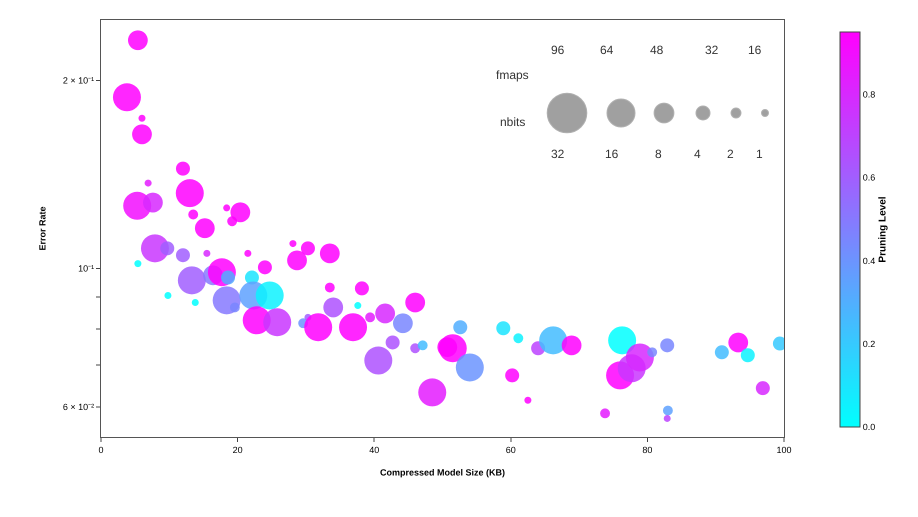  I want to click on color-bar-label: 0.6, so click(869, 177).